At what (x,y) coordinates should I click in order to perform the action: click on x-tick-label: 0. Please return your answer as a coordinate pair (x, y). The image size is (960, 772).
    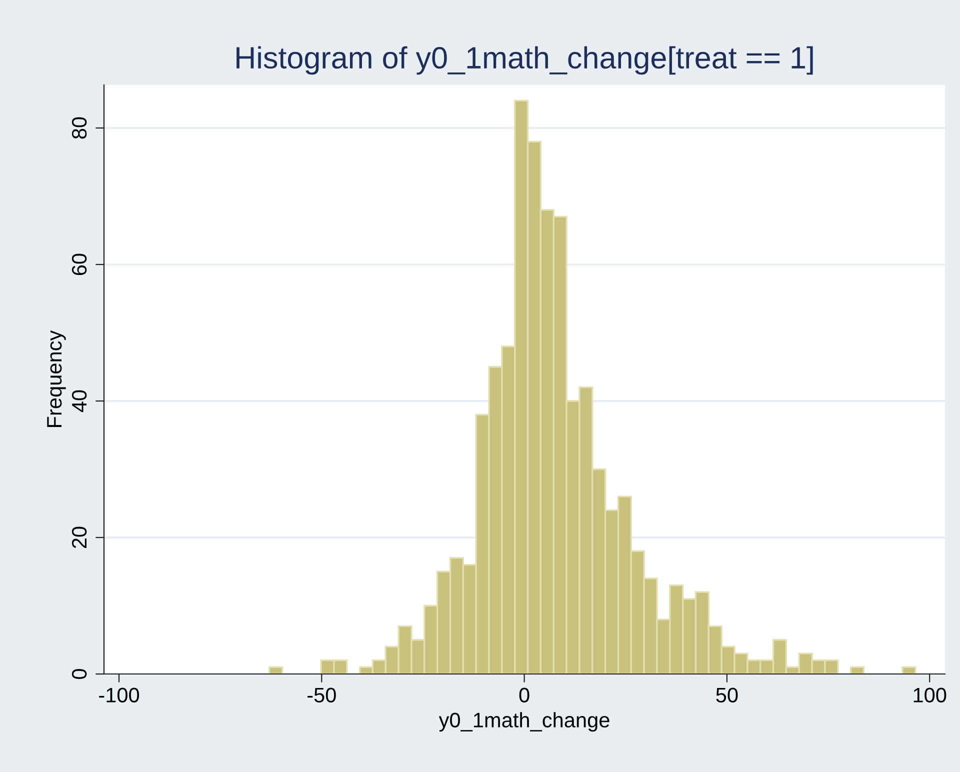
    Looking at the image, I should click on (524, 695).